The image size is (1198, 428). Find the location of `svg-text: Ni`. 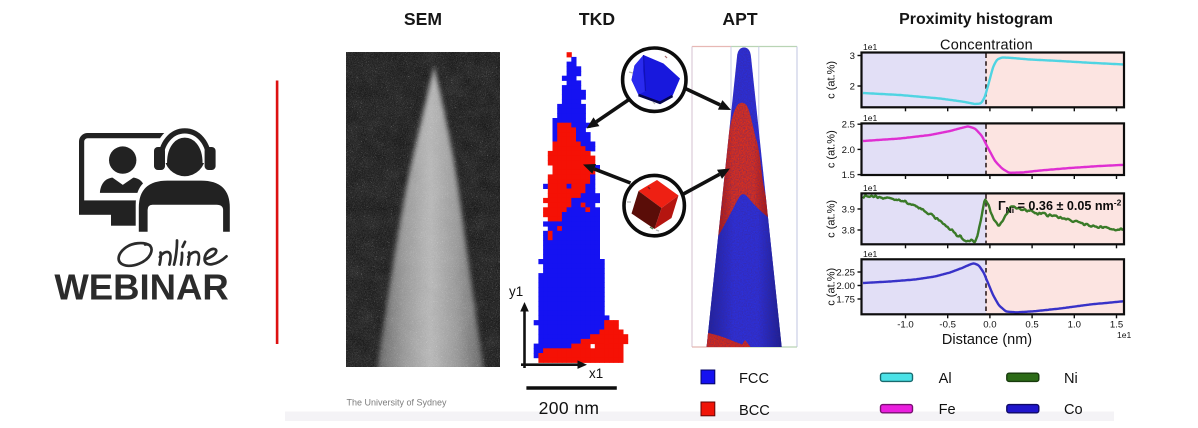

svg-text: Ni is located at coordinates (1071, 379).